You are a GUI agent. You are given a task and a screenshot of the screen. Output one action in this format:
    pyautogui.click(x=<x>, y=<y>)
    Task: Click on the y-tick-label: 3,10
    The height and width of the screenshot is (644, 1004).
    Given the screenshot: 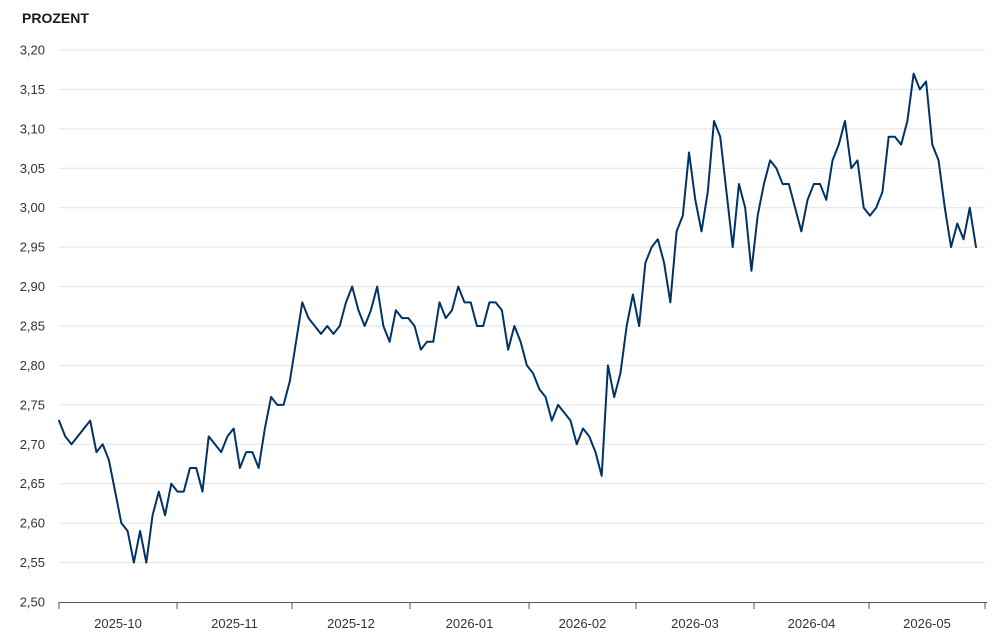 What is the action you would take?
    pyautogui.click(x=32, y=128)
    